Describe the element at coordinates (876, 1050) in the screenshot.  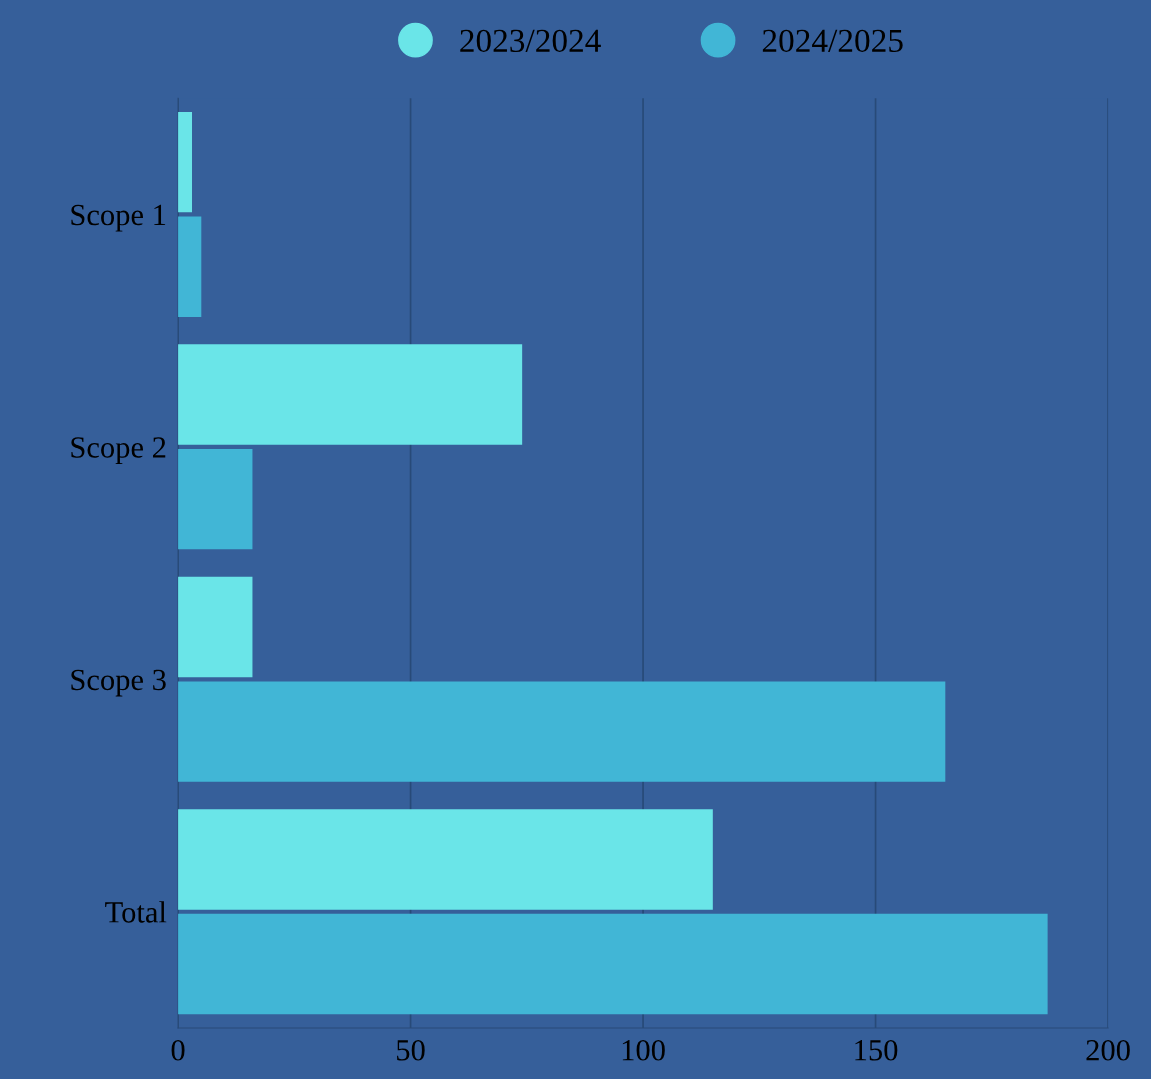
I see `x-tick-label: 150` at that location.